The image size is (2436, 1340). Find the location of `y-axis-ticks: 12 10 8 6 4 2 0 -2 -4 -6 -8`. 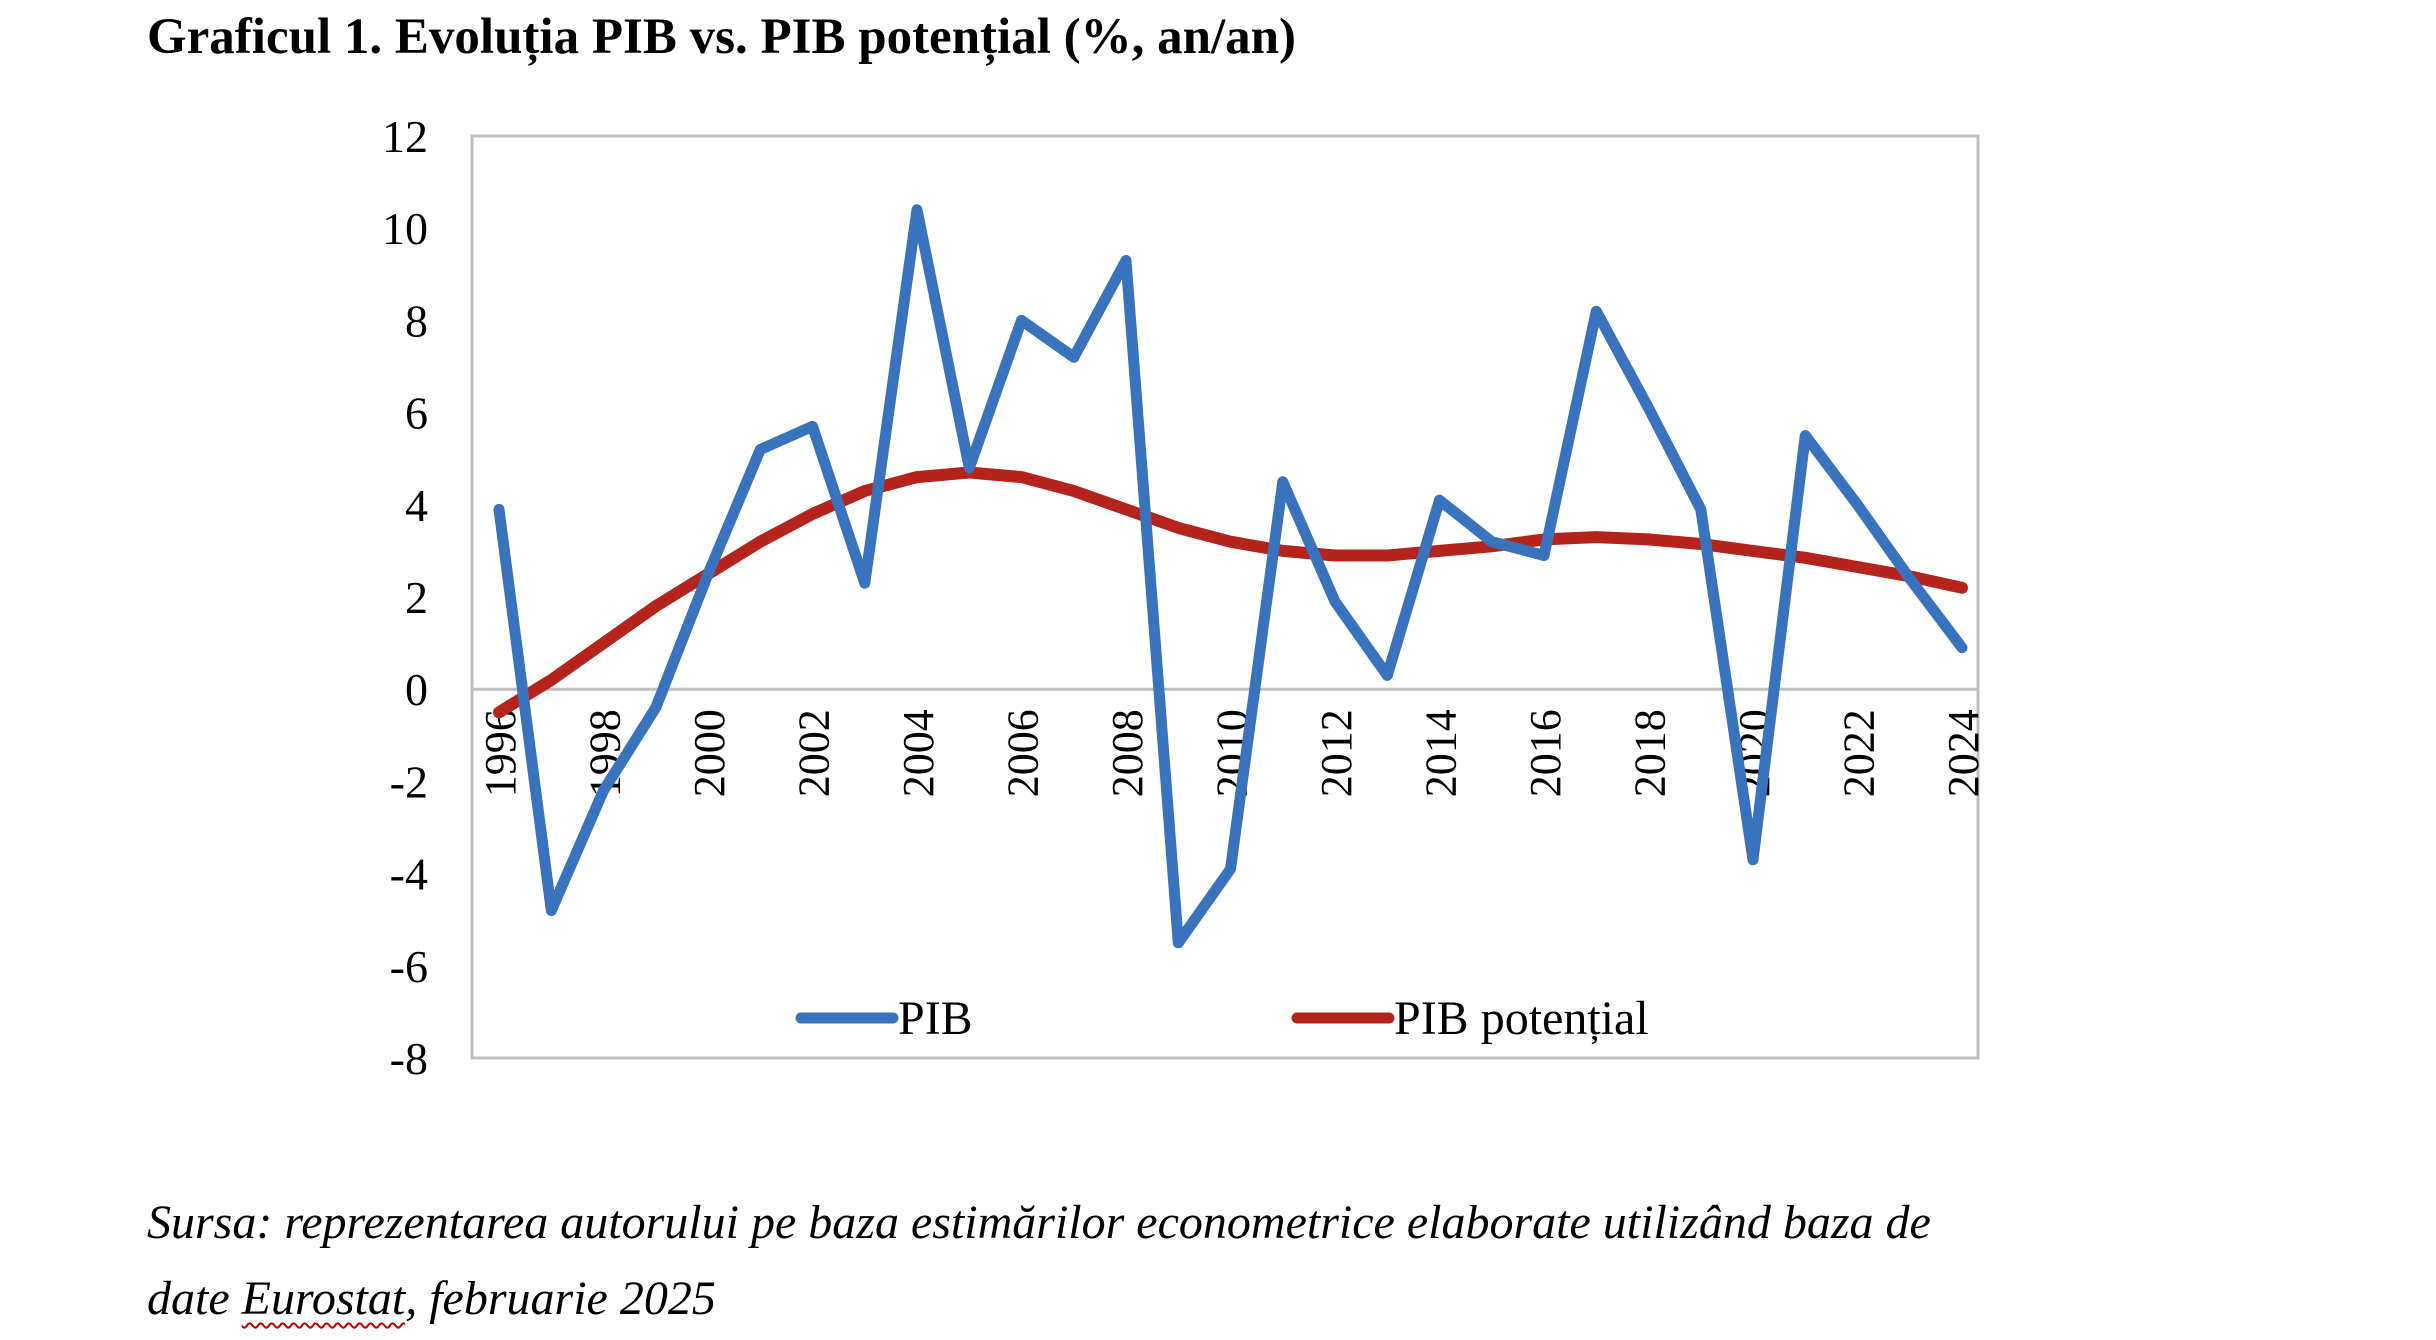

y-axis-ticks: 12 10 8 6 4 2 0 -2 -4 -6 -8 is located at coordinates (405, 597).